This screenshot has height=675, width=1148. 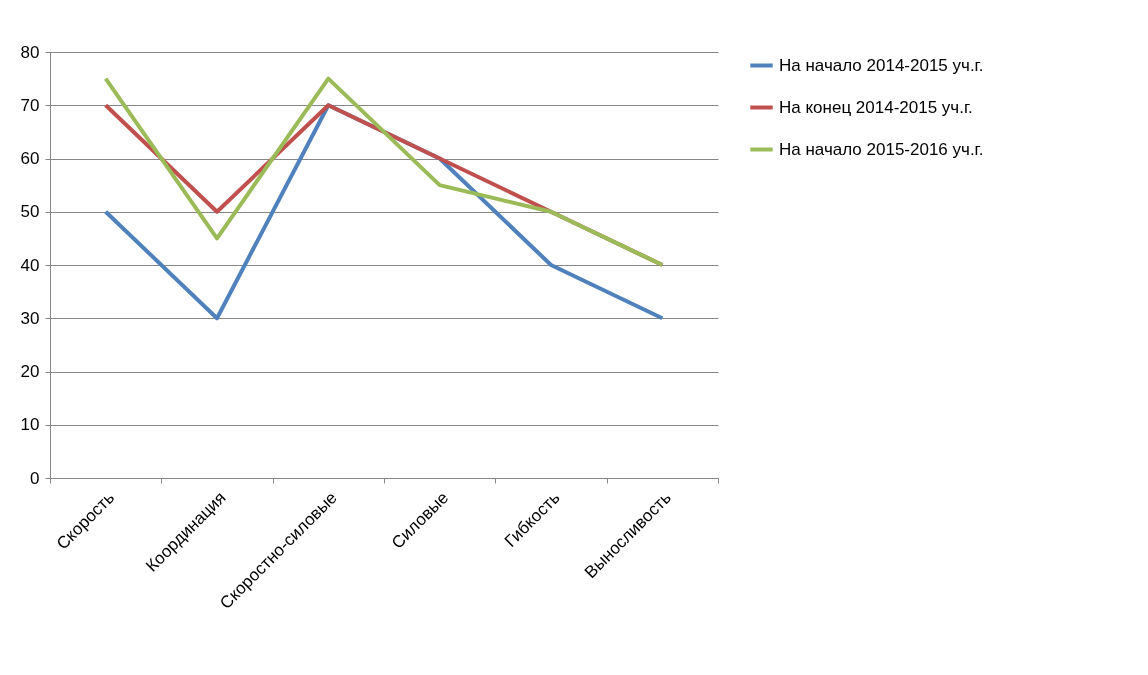 I want to click on legend-label: На начало 2015-2016 уч.г., so click(x=881, y=149).